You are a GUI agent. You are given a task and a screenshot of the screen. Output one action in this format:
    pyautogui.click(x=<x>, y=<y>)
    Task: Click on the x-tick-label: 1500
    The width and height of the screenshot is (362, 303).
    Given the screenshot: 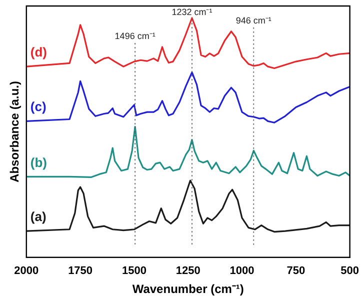 What is the action you would take?
    pyautogui.click(x=134, y=271)
    